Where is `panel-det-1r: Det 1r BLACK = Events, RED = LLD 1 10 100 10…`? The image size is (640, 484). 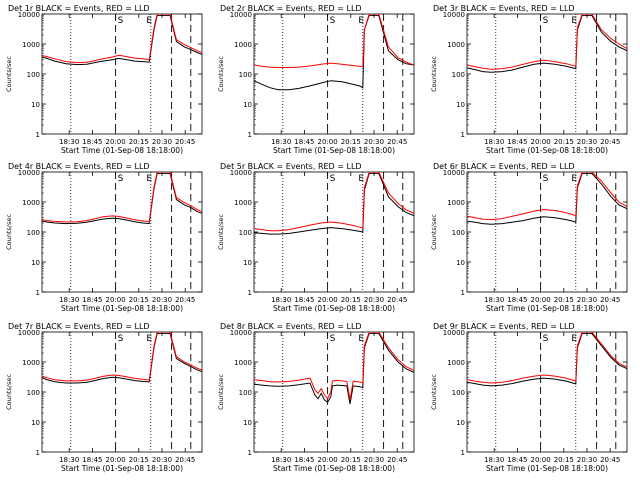
panel-det-1r: Det 1r BLACK = Events, RED = LLD 1 10 100 10… is located at coordinates (104, 79).